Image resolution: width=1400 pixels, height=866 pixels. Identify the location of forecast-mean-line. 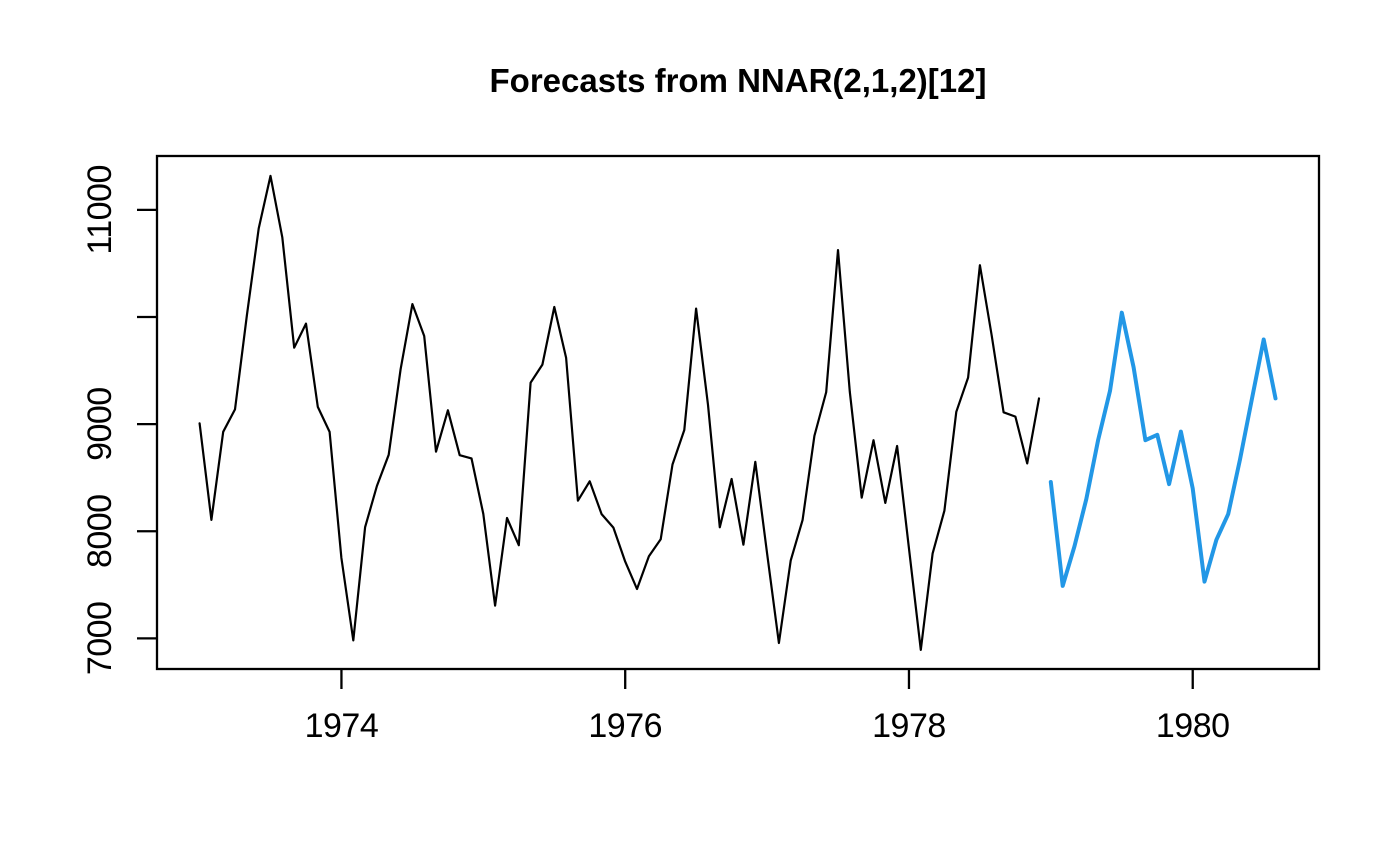
(1163, 449).